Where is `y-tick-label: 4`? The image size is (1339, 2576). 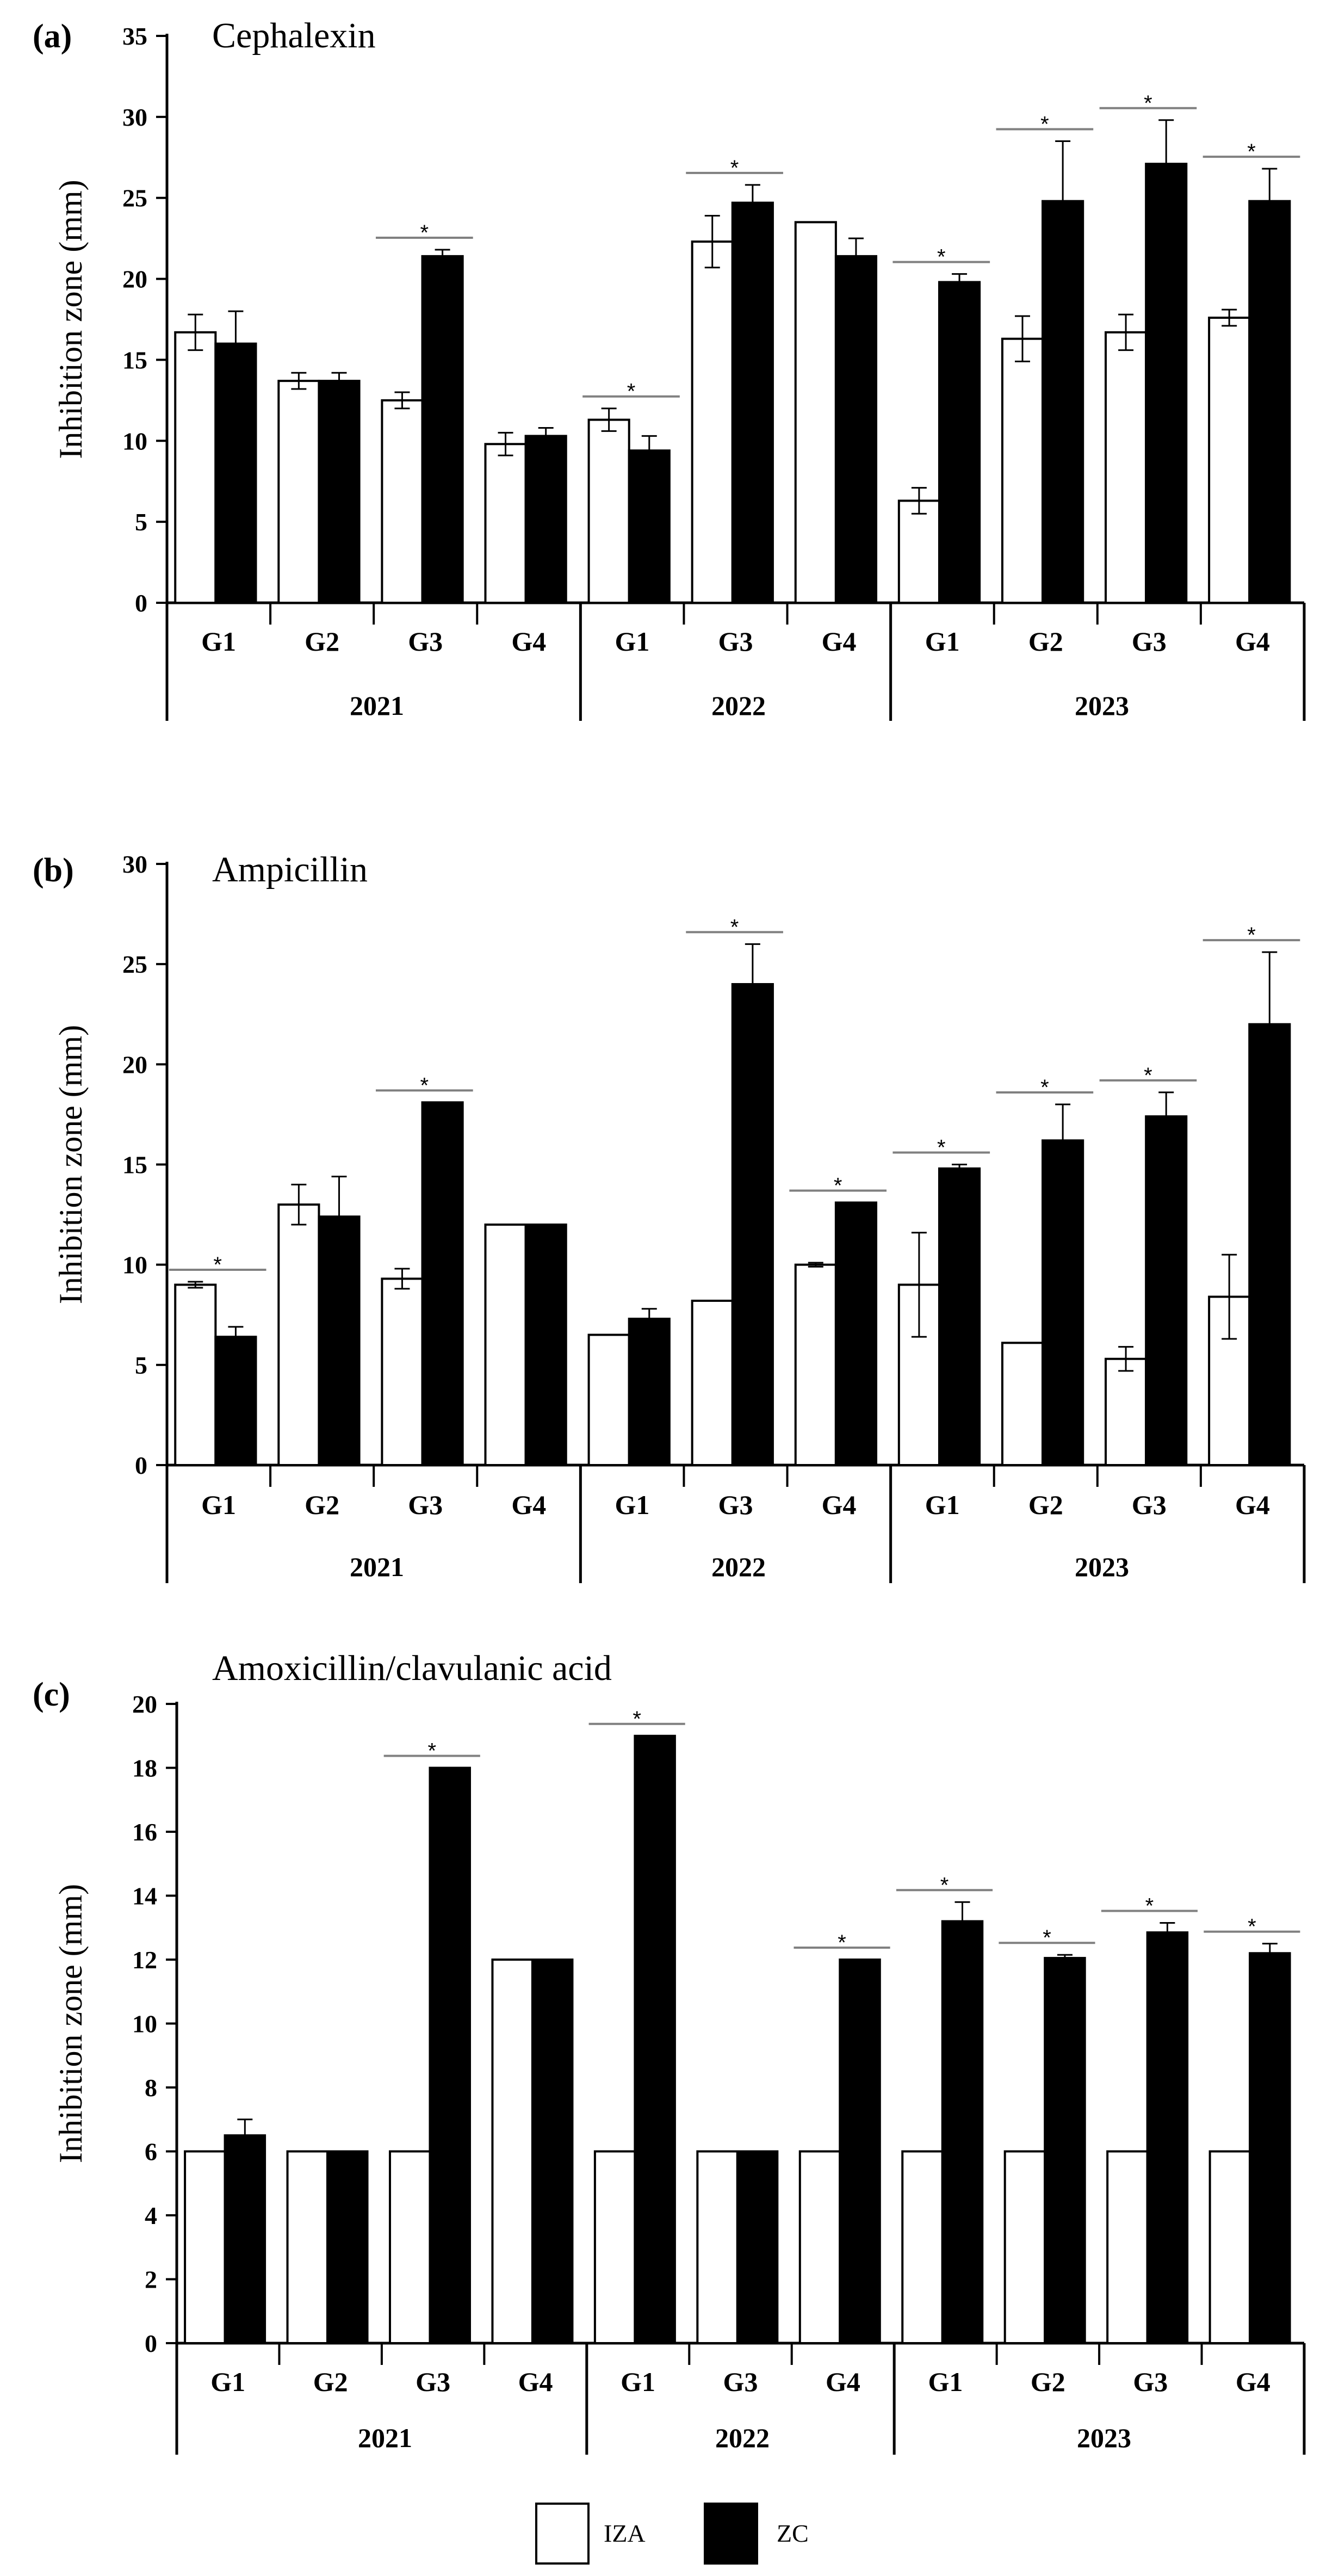 y-tick-label: 4 is located at coordinates (151, 2216).